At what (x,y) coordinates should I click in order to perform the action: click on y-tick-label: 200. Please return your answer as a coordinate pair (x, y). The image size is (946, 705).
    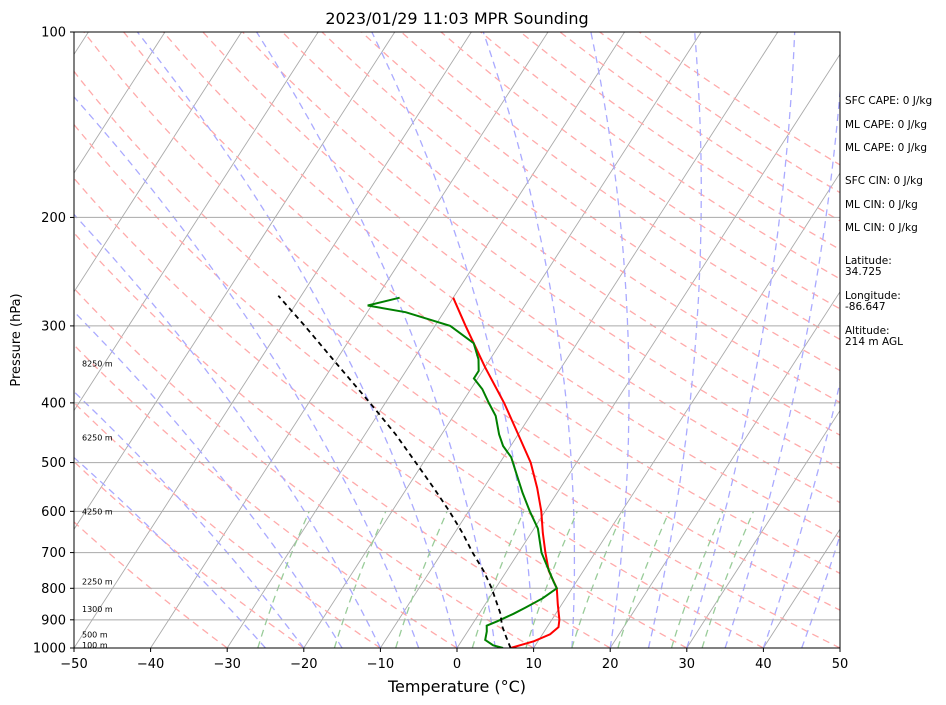
    Looking at the image, I should click on (53, 218).